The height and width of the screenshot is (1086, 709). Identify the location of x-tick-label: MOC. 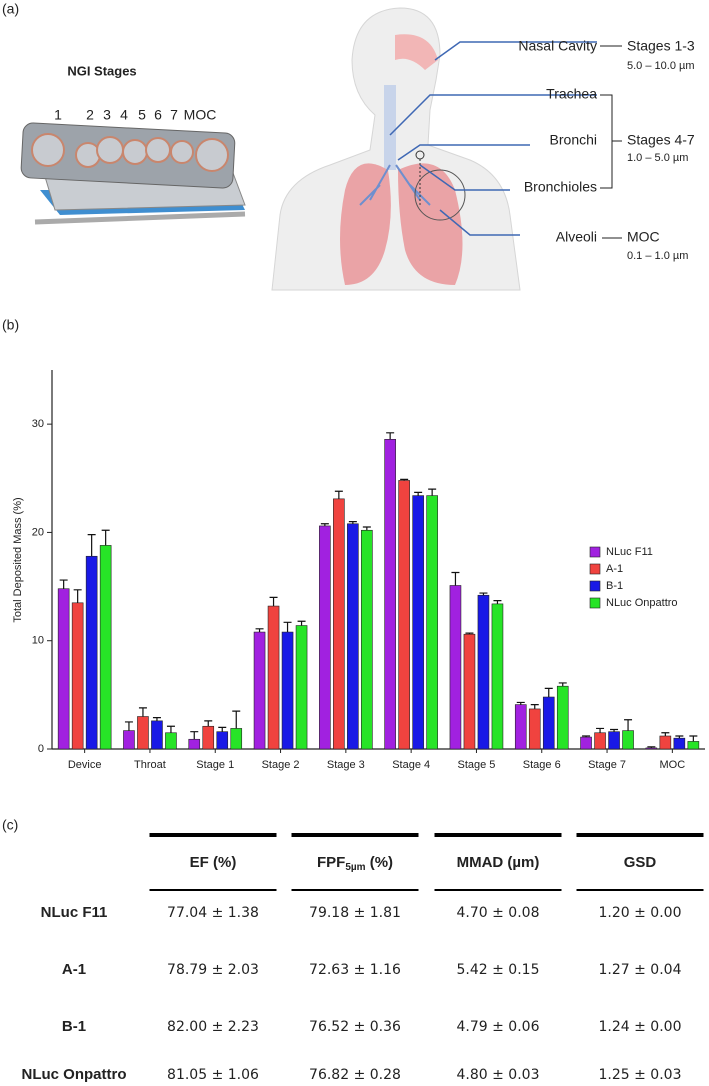
(673, 765).